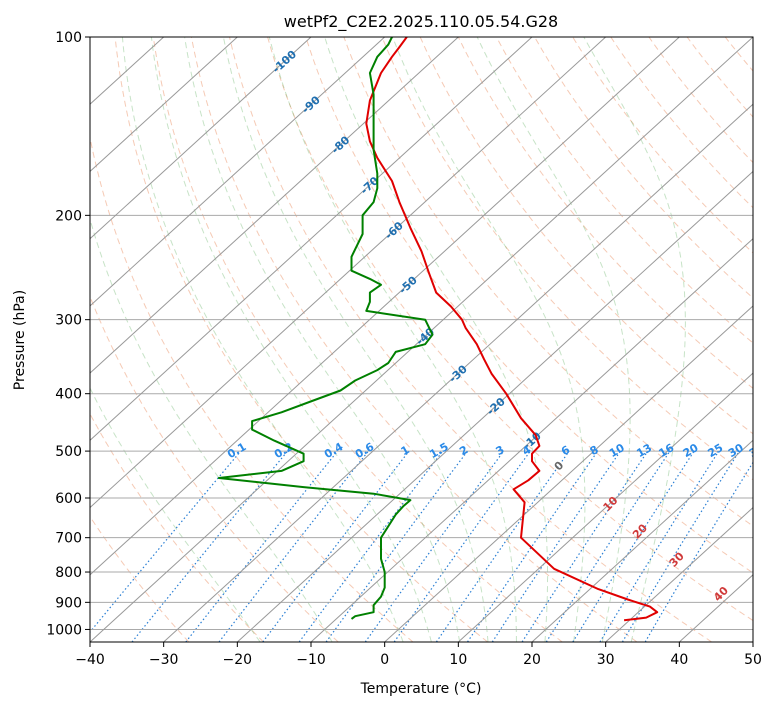 Image resolution: width=775 pixels, height=708 pixels. Describe the element at coordinates (68, 395) in the screenshot. I see `y-tick-label: 400` at that location.